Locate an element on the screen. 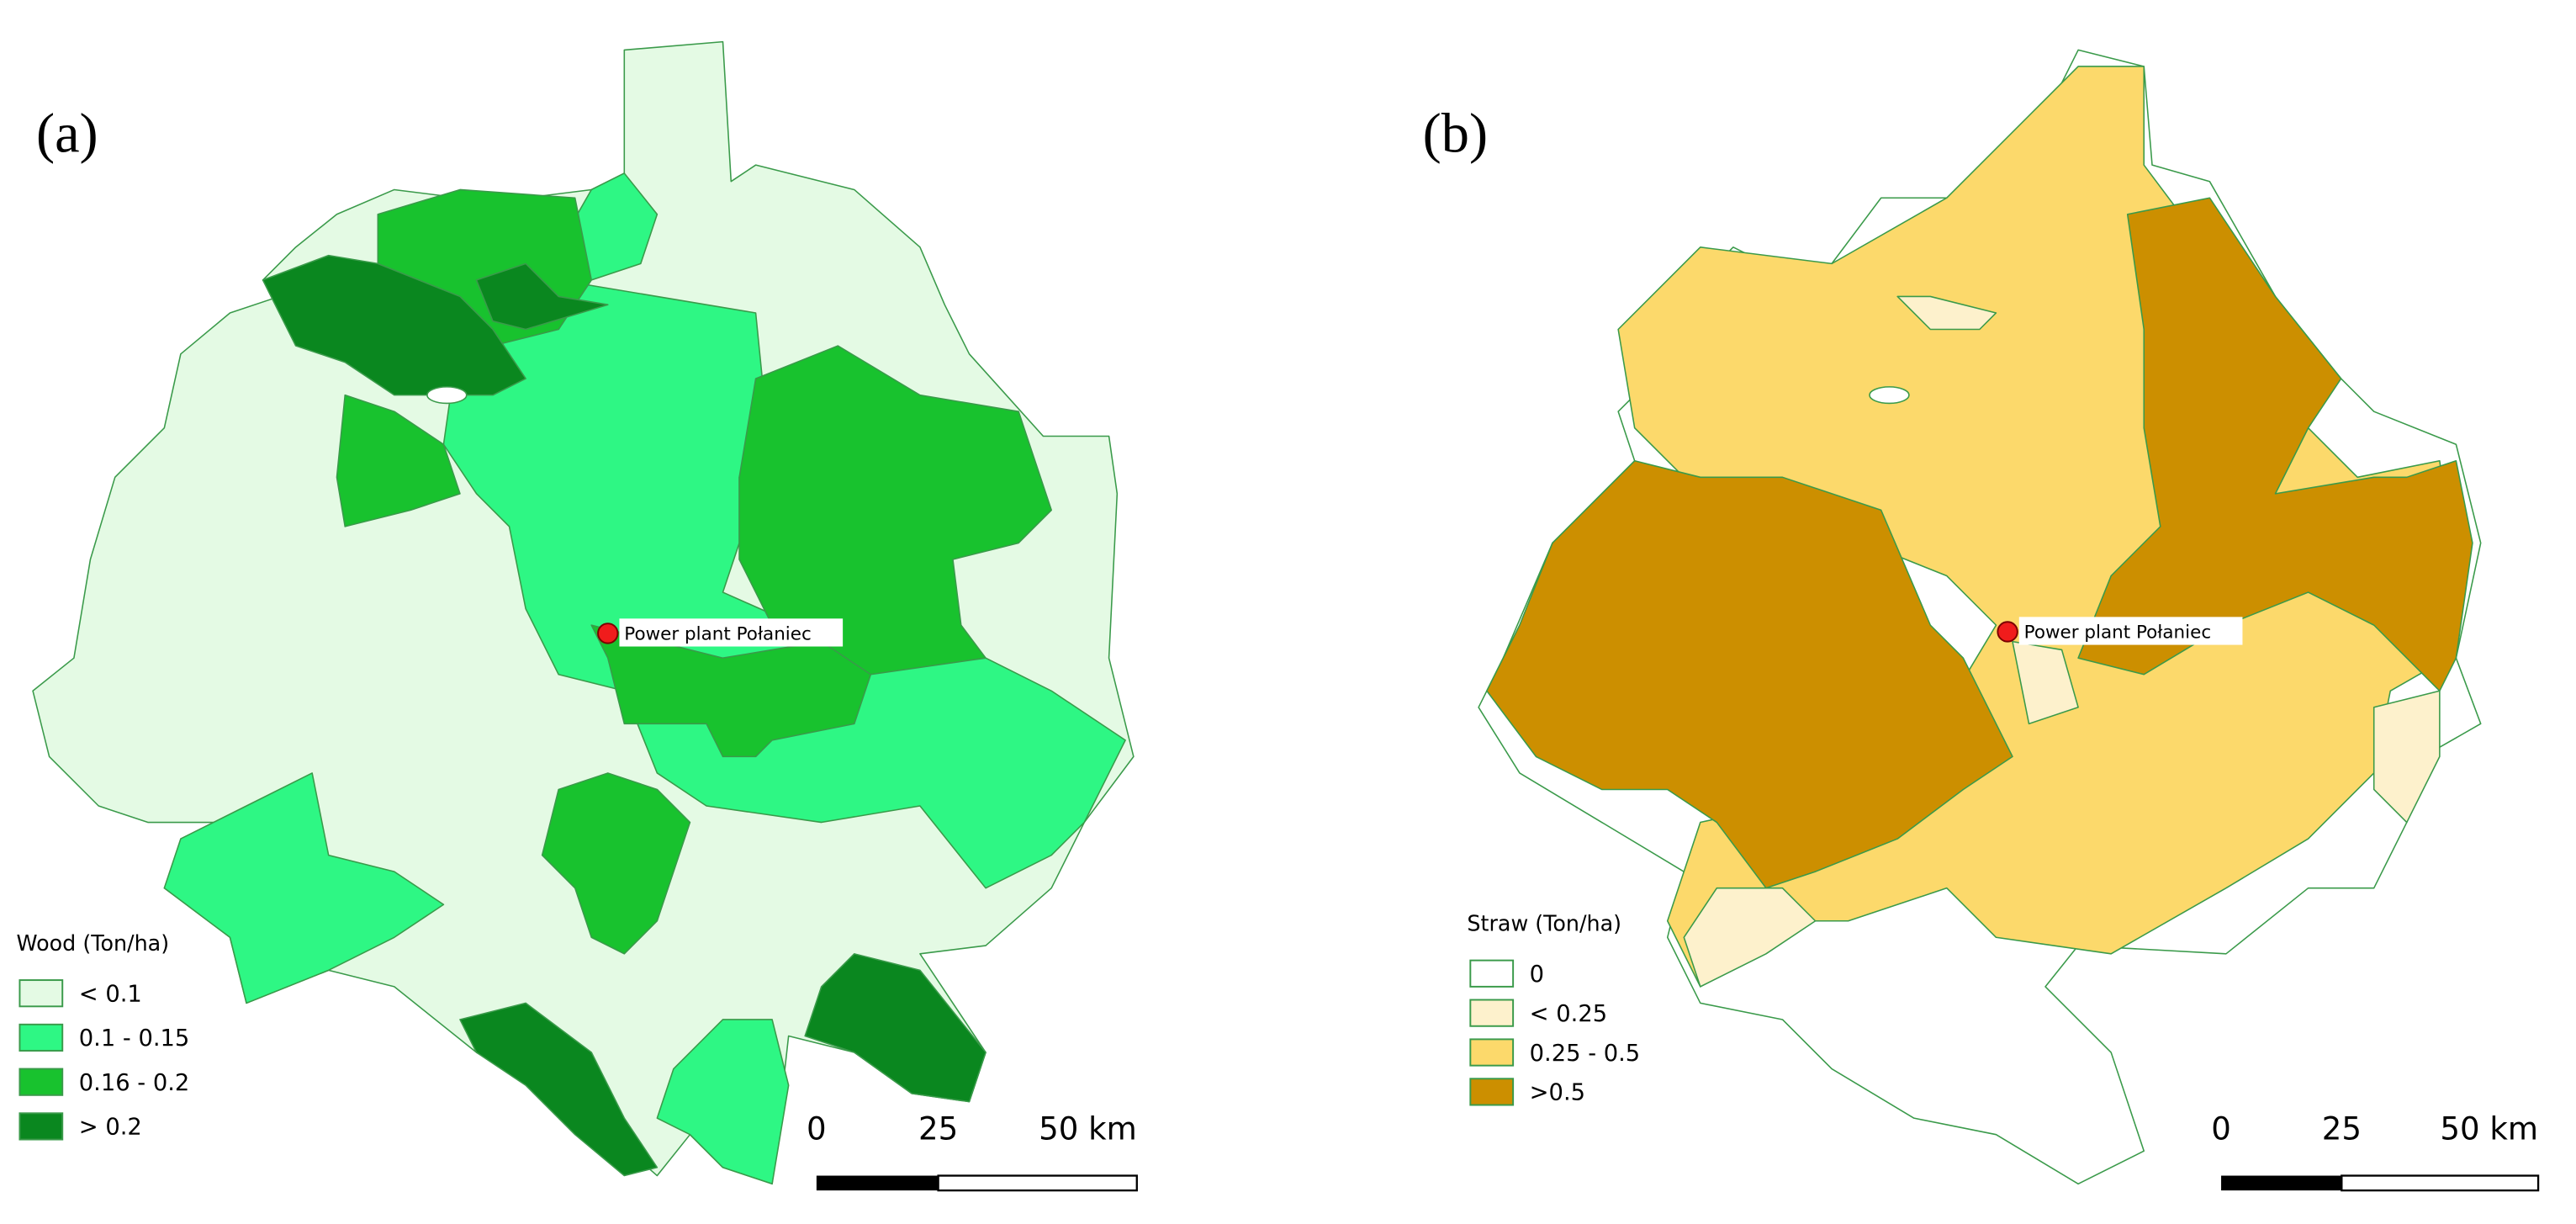  legend-item: 0.25 - 0.5 is located at coordinates (1585, 1054).